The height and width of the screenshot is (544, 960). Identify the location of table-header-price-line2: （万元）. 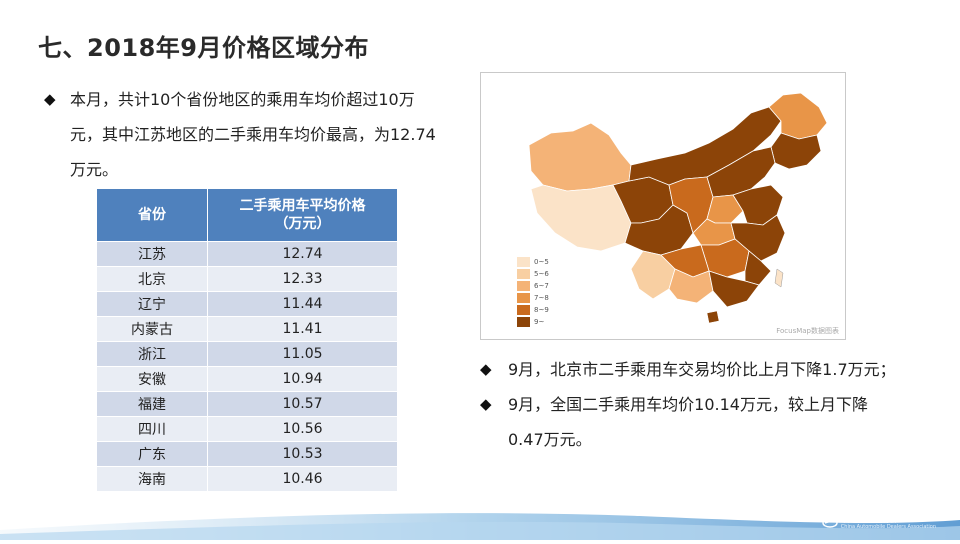
(302, 224).